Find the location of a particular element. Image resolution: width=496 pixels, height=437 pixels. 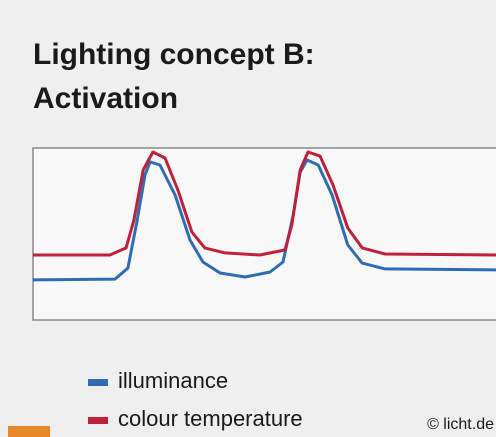

chart-title: Lighting concept B: is located at coordinates (174, 54).